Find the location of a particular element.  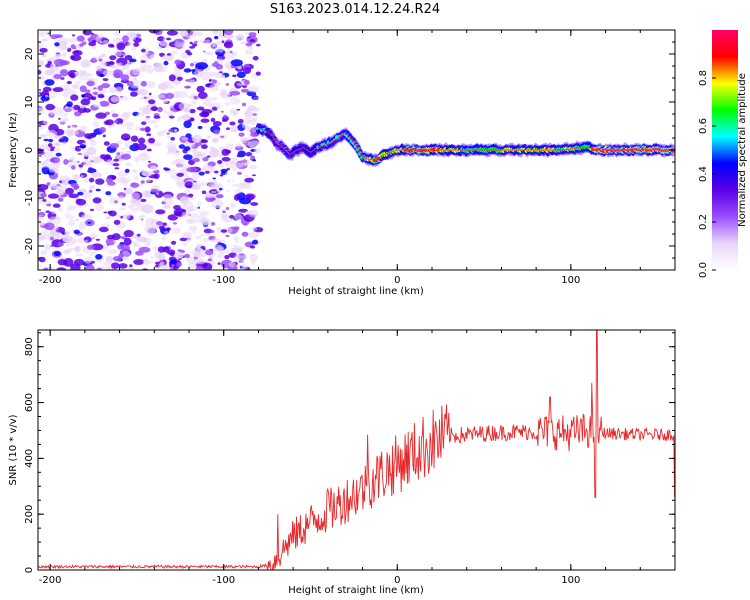

snr-x-axis-label: Height of straight line (km) is located at coordinates (356, 590).